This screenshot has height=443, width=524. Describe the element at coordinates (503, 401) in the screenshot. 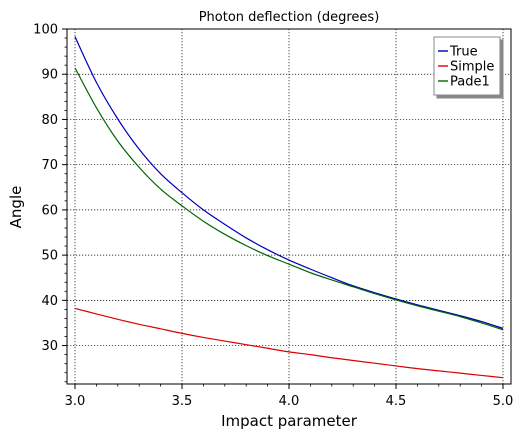

I see `x-tick-label: 5.0` at that location.